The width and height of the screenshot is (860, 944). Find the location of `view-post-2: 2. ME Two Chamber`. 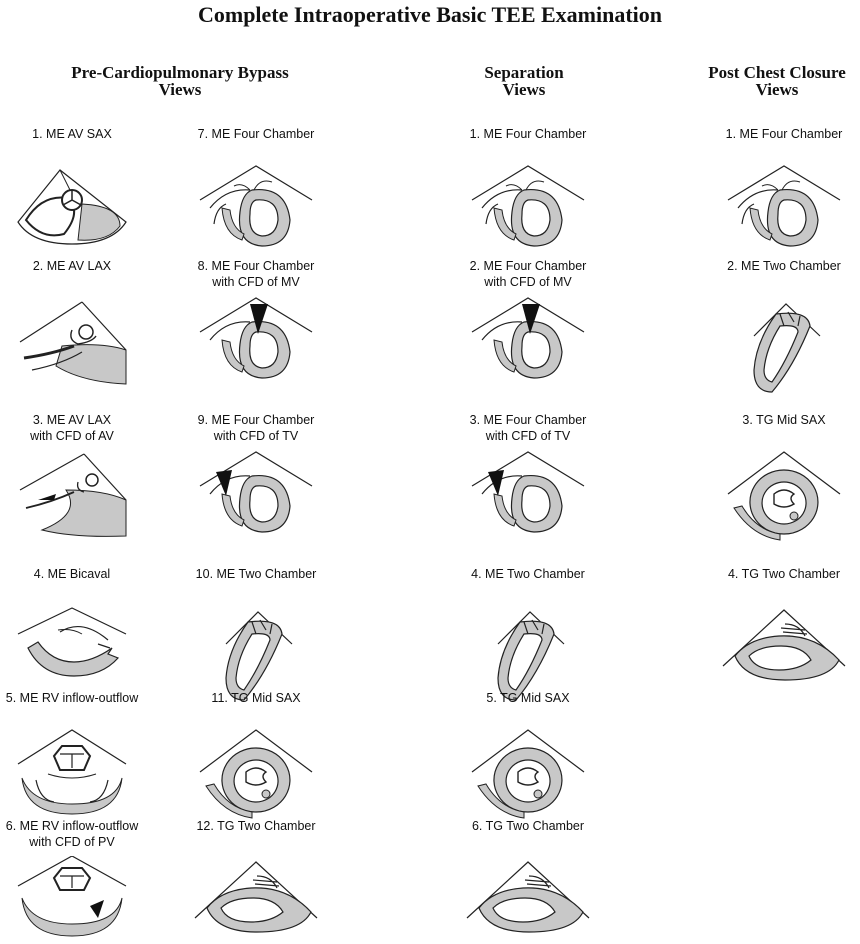

view-post-2: 2. ME Two Chamber is located at coordinates (782, 327).